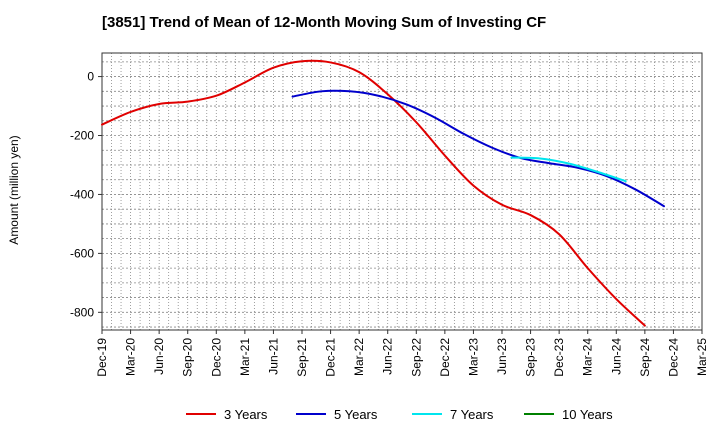 Image resolution: width=720 pixels, height=440 pixels. I want to click on x-tick-label: Jun-24, so click(616, 356).